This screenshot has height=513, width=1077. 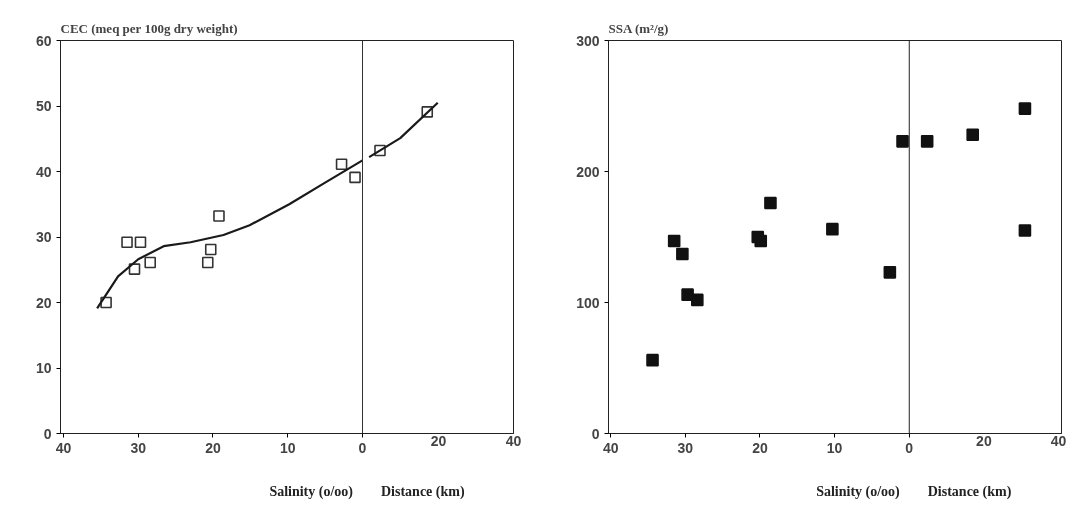 I want to click on y-tick-label: 100, so click(x=588, y=302).